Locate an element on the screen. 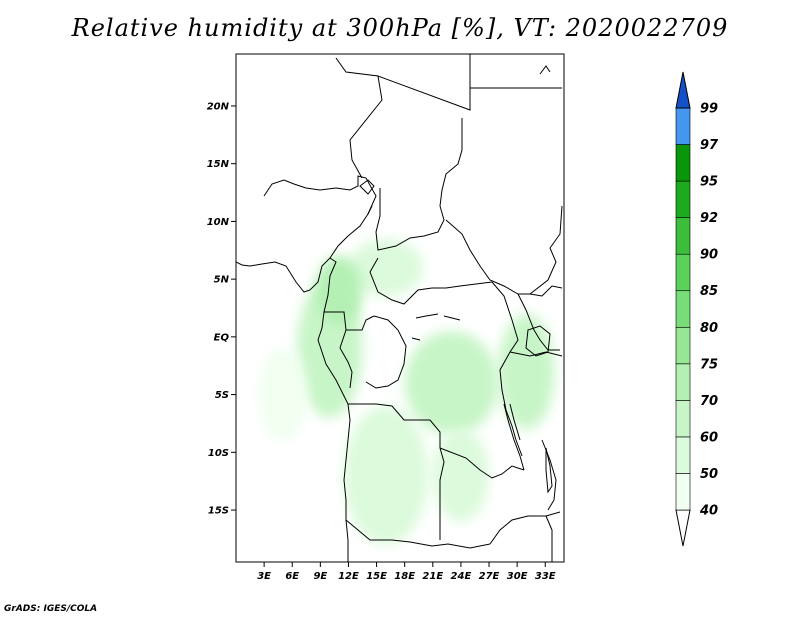  humidity-region-angola-plateau is located at coordinates (386, 475).